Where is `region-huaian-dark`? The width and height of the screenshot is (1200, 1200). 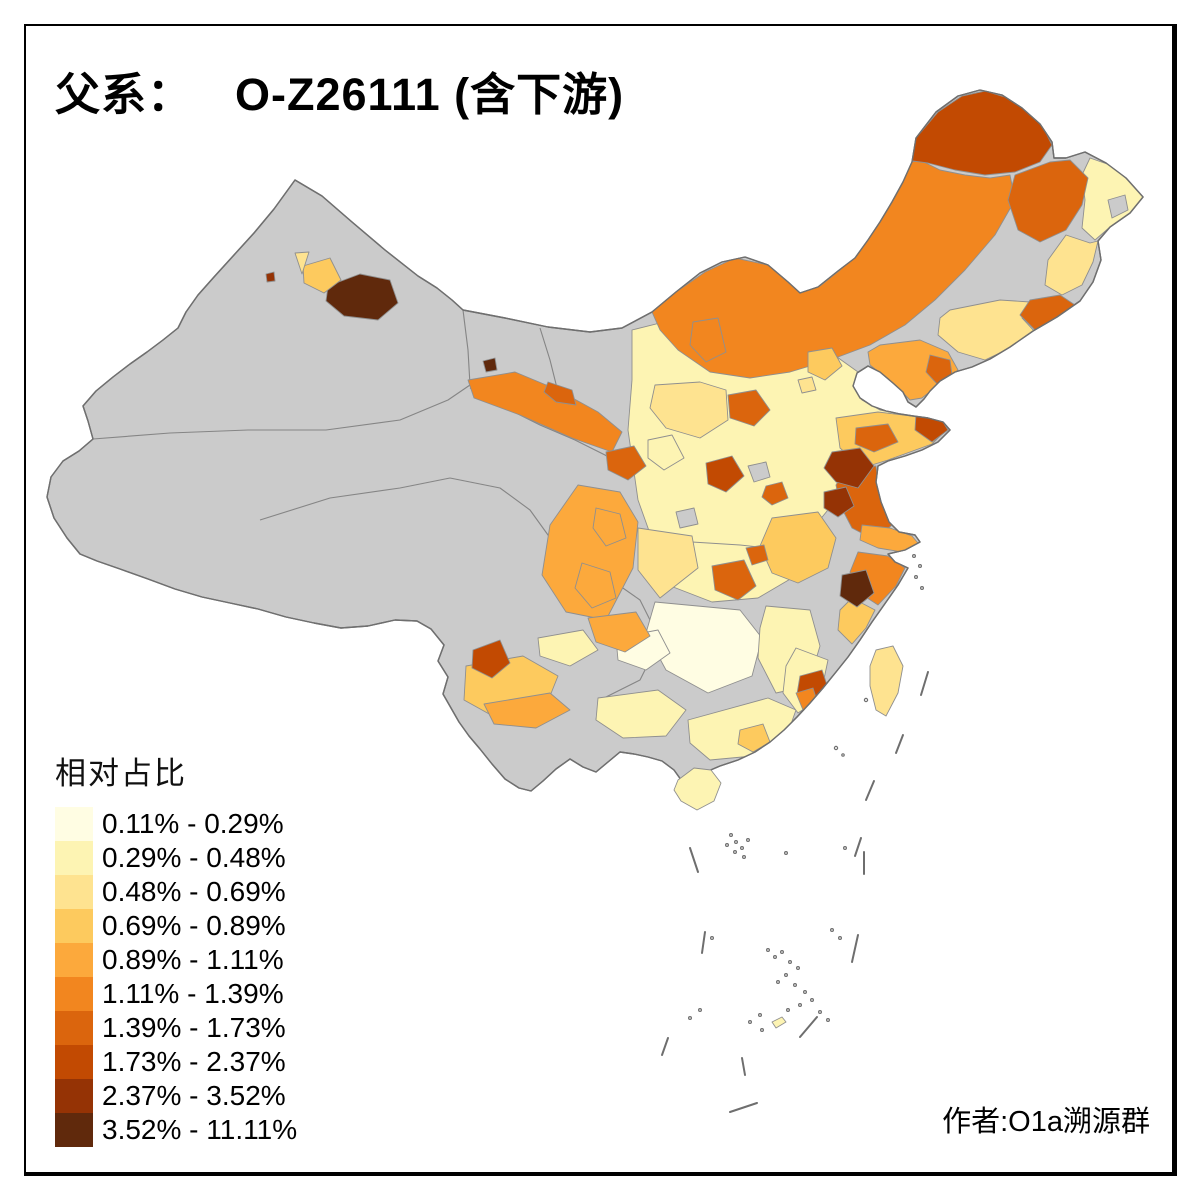 region-huaian-dark is located at coordinates (839, 502).